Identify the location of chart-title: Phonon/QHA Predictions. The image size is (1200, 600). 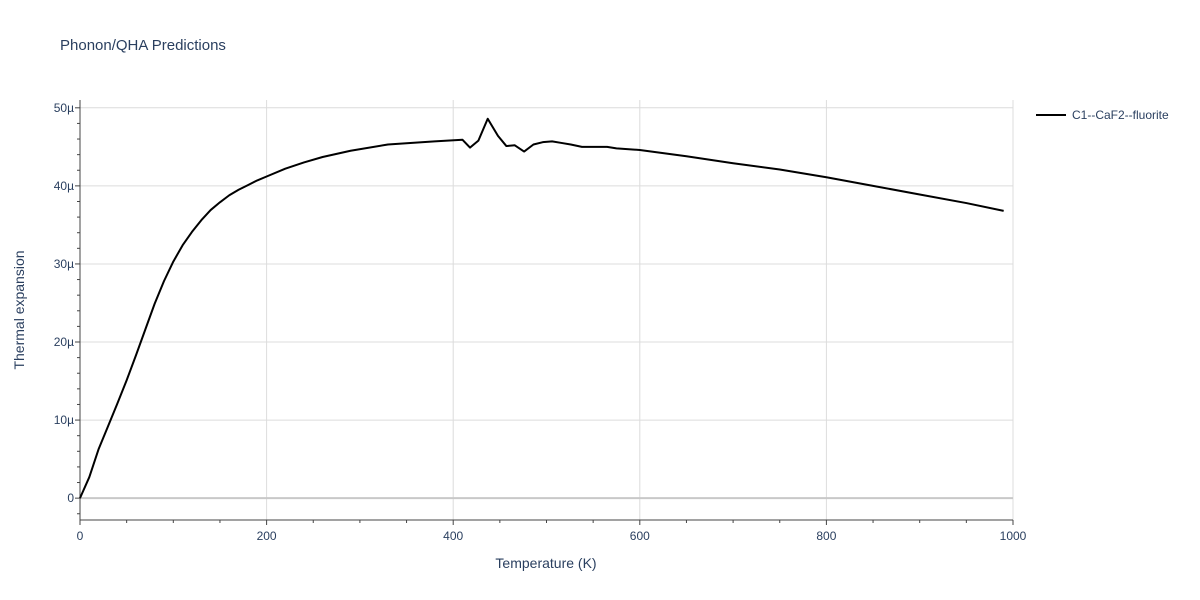
(143, 45).